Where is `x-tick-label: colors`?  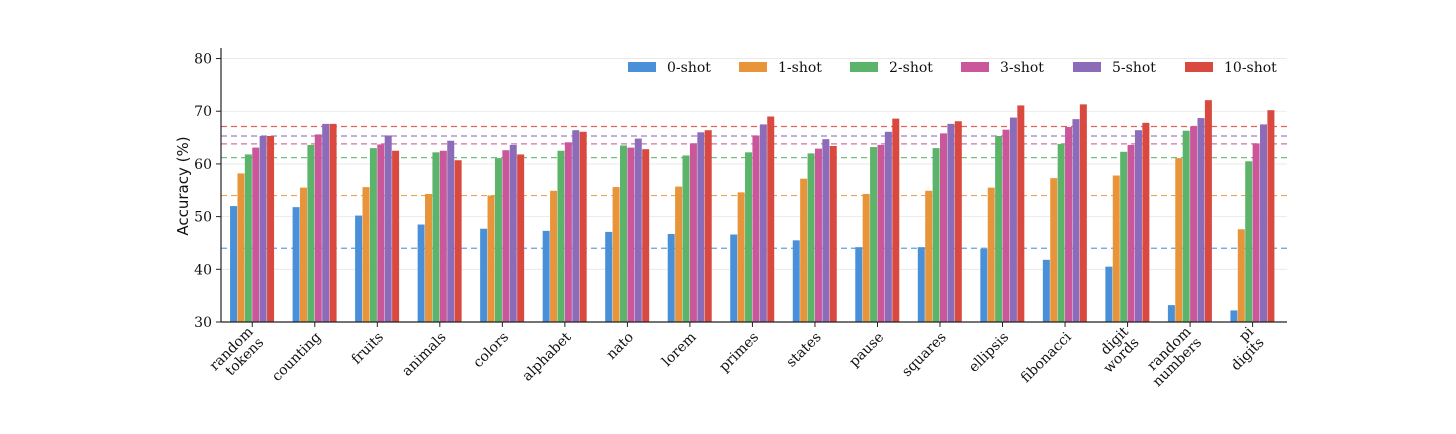
x-tick-label: colors is located at coordinates (491, 350).